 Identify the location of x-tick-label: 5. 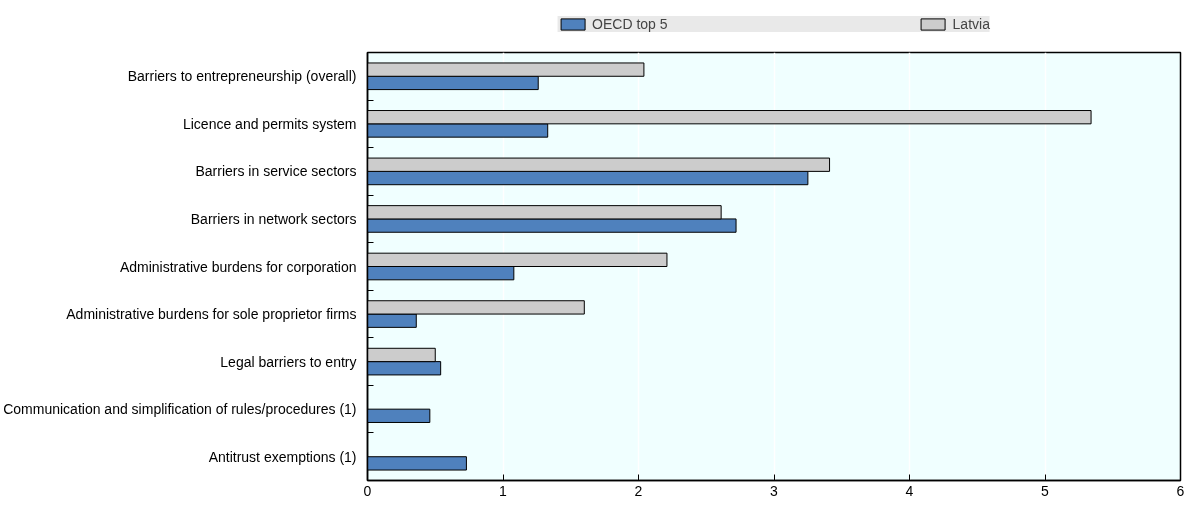
(1045, 490).